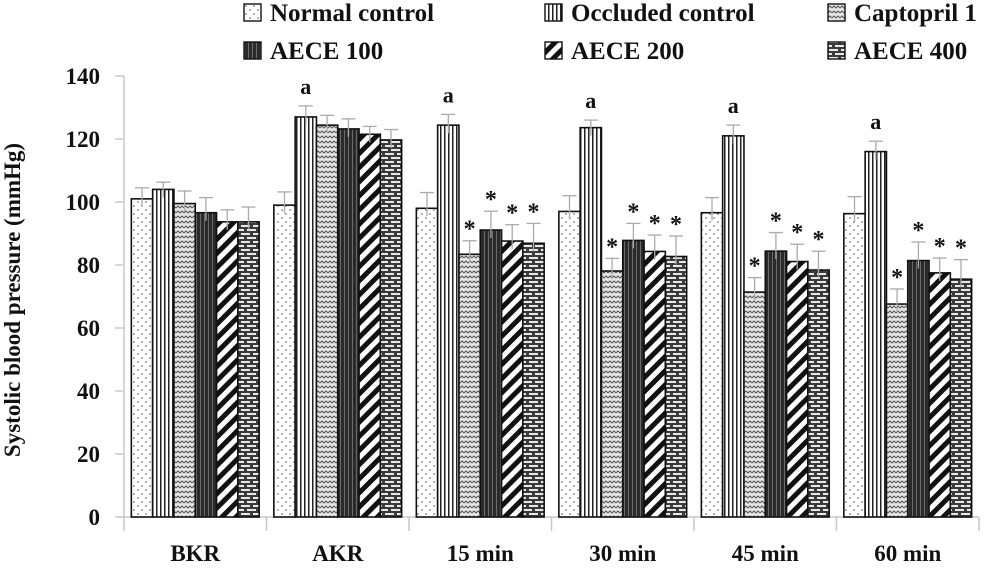 The width and height of the screenshot is (1000, 569). I want to click on bar-aece-400-15-min, so click(533, 380).